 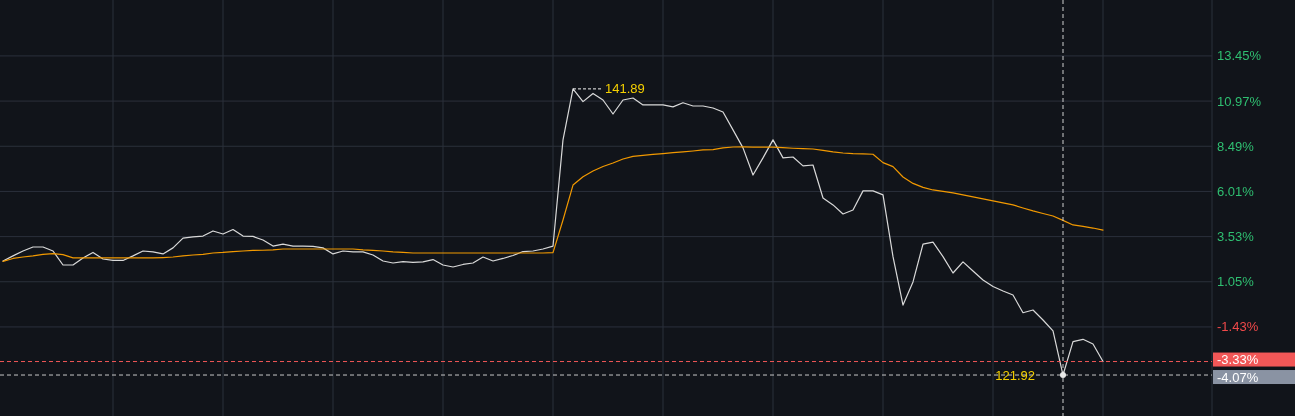 What do you see at coordinates (1238, 360) in the screenshot?
I see `ref-line-label: -3.33%` at bounding box center [1238, 360].